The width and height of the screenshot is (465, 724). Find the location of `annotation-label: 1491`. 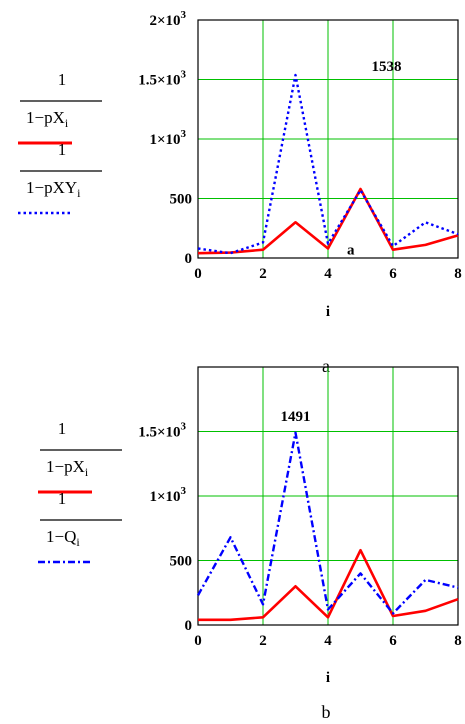

annotation-label: 1491 is located at coordinates (296, 417).